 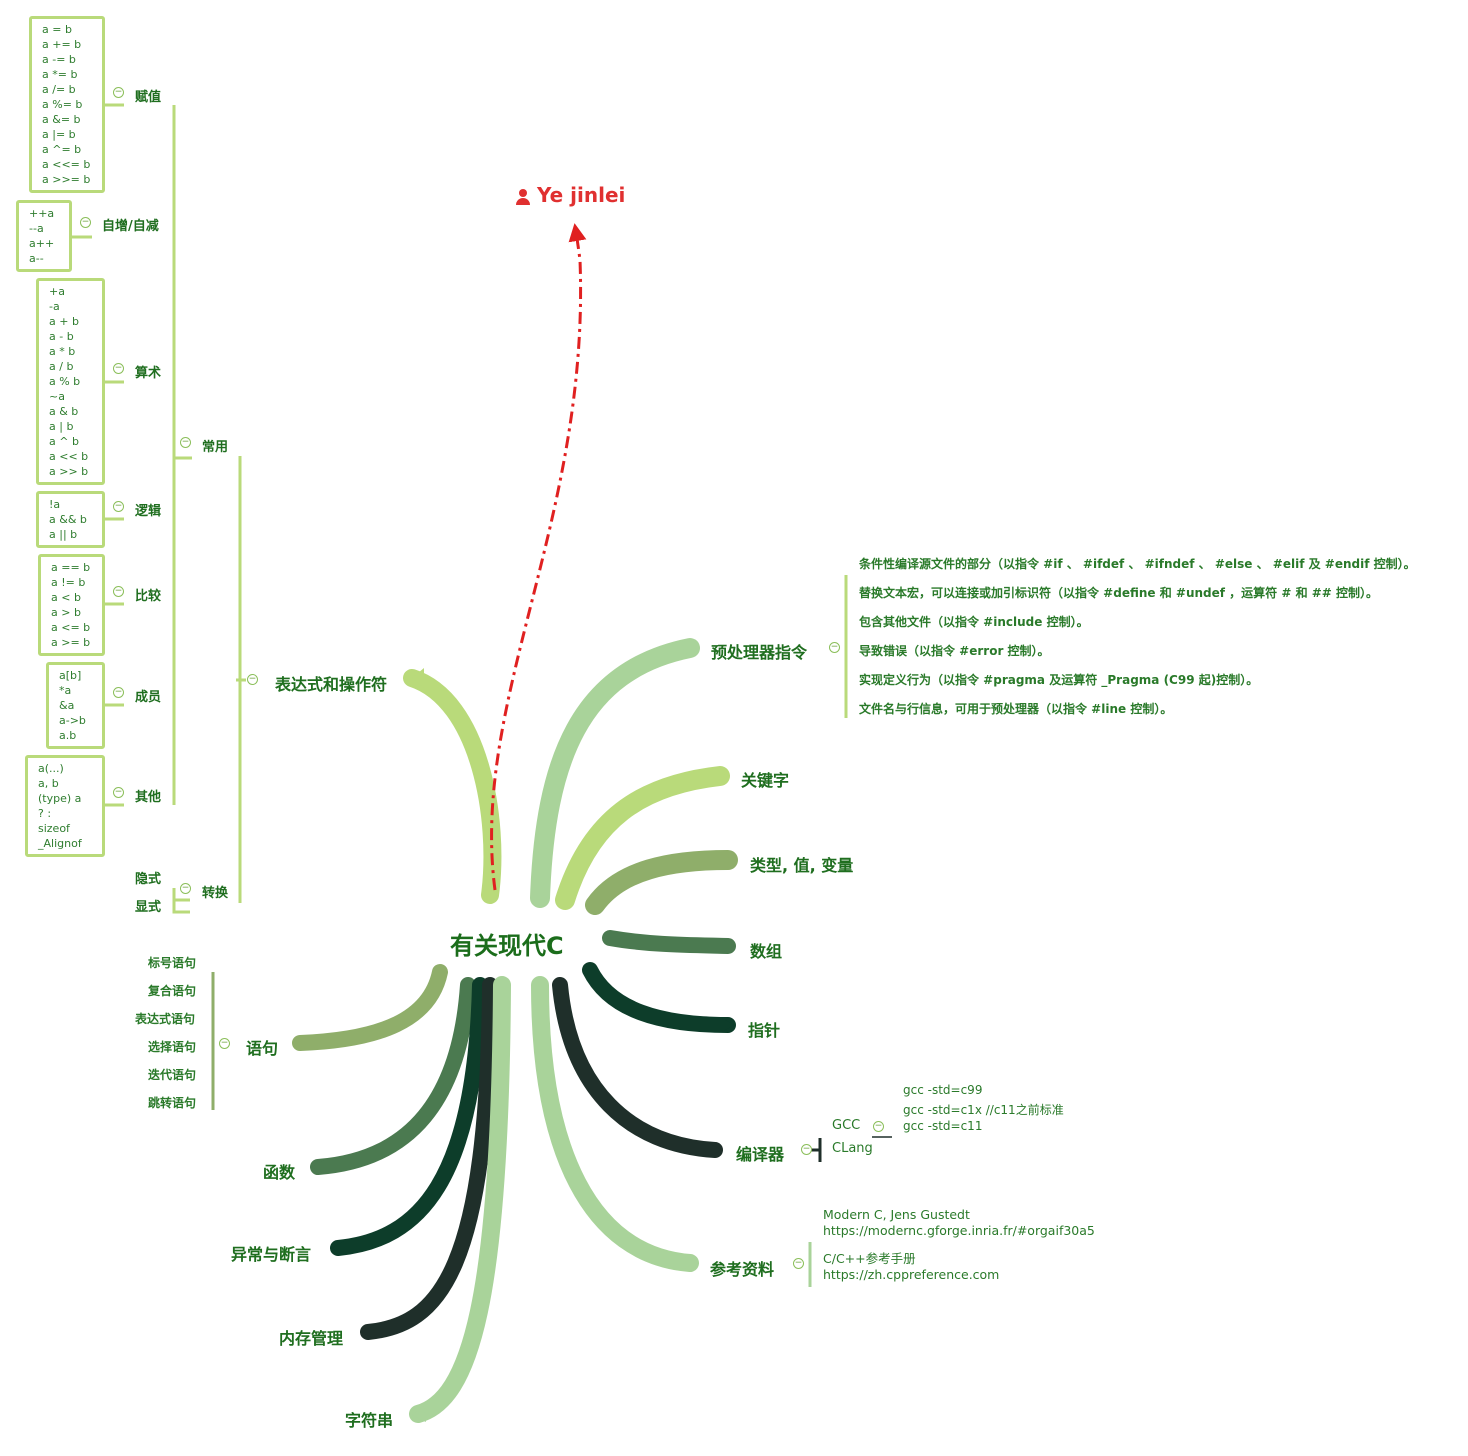 What do you see at coordinates (69, 471) in the screenshot?
I see `box-line: a >> b` at bounding box center [69, 471].